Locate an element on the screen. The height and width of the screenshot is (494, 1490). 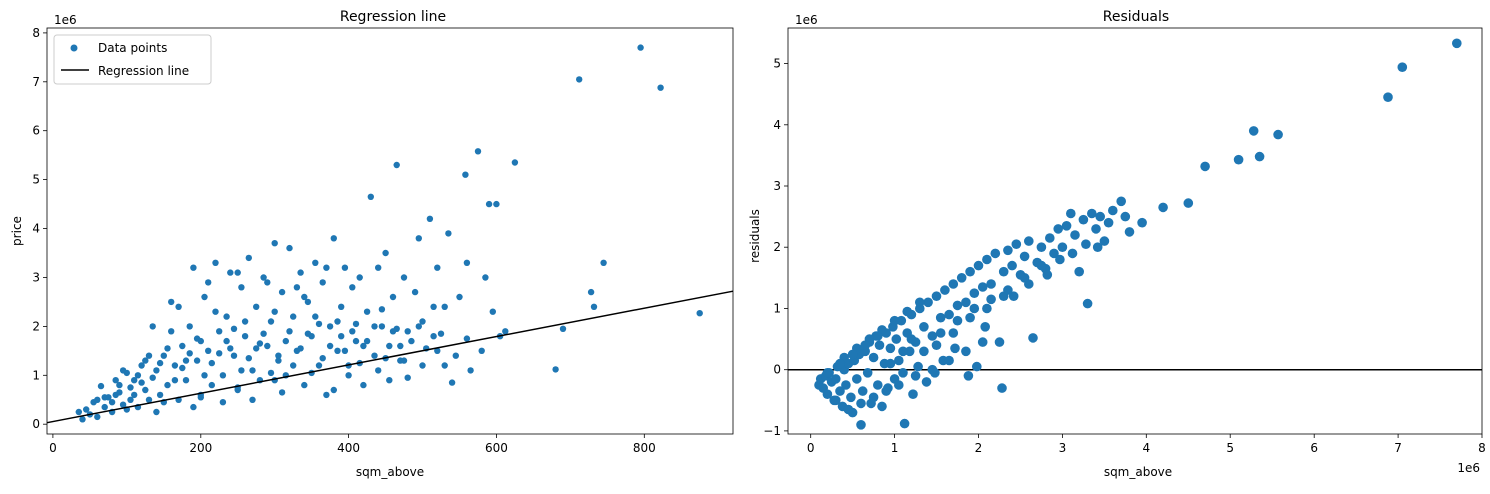
regression-y-tick-label: 3 is located at coordinates (36, 278).